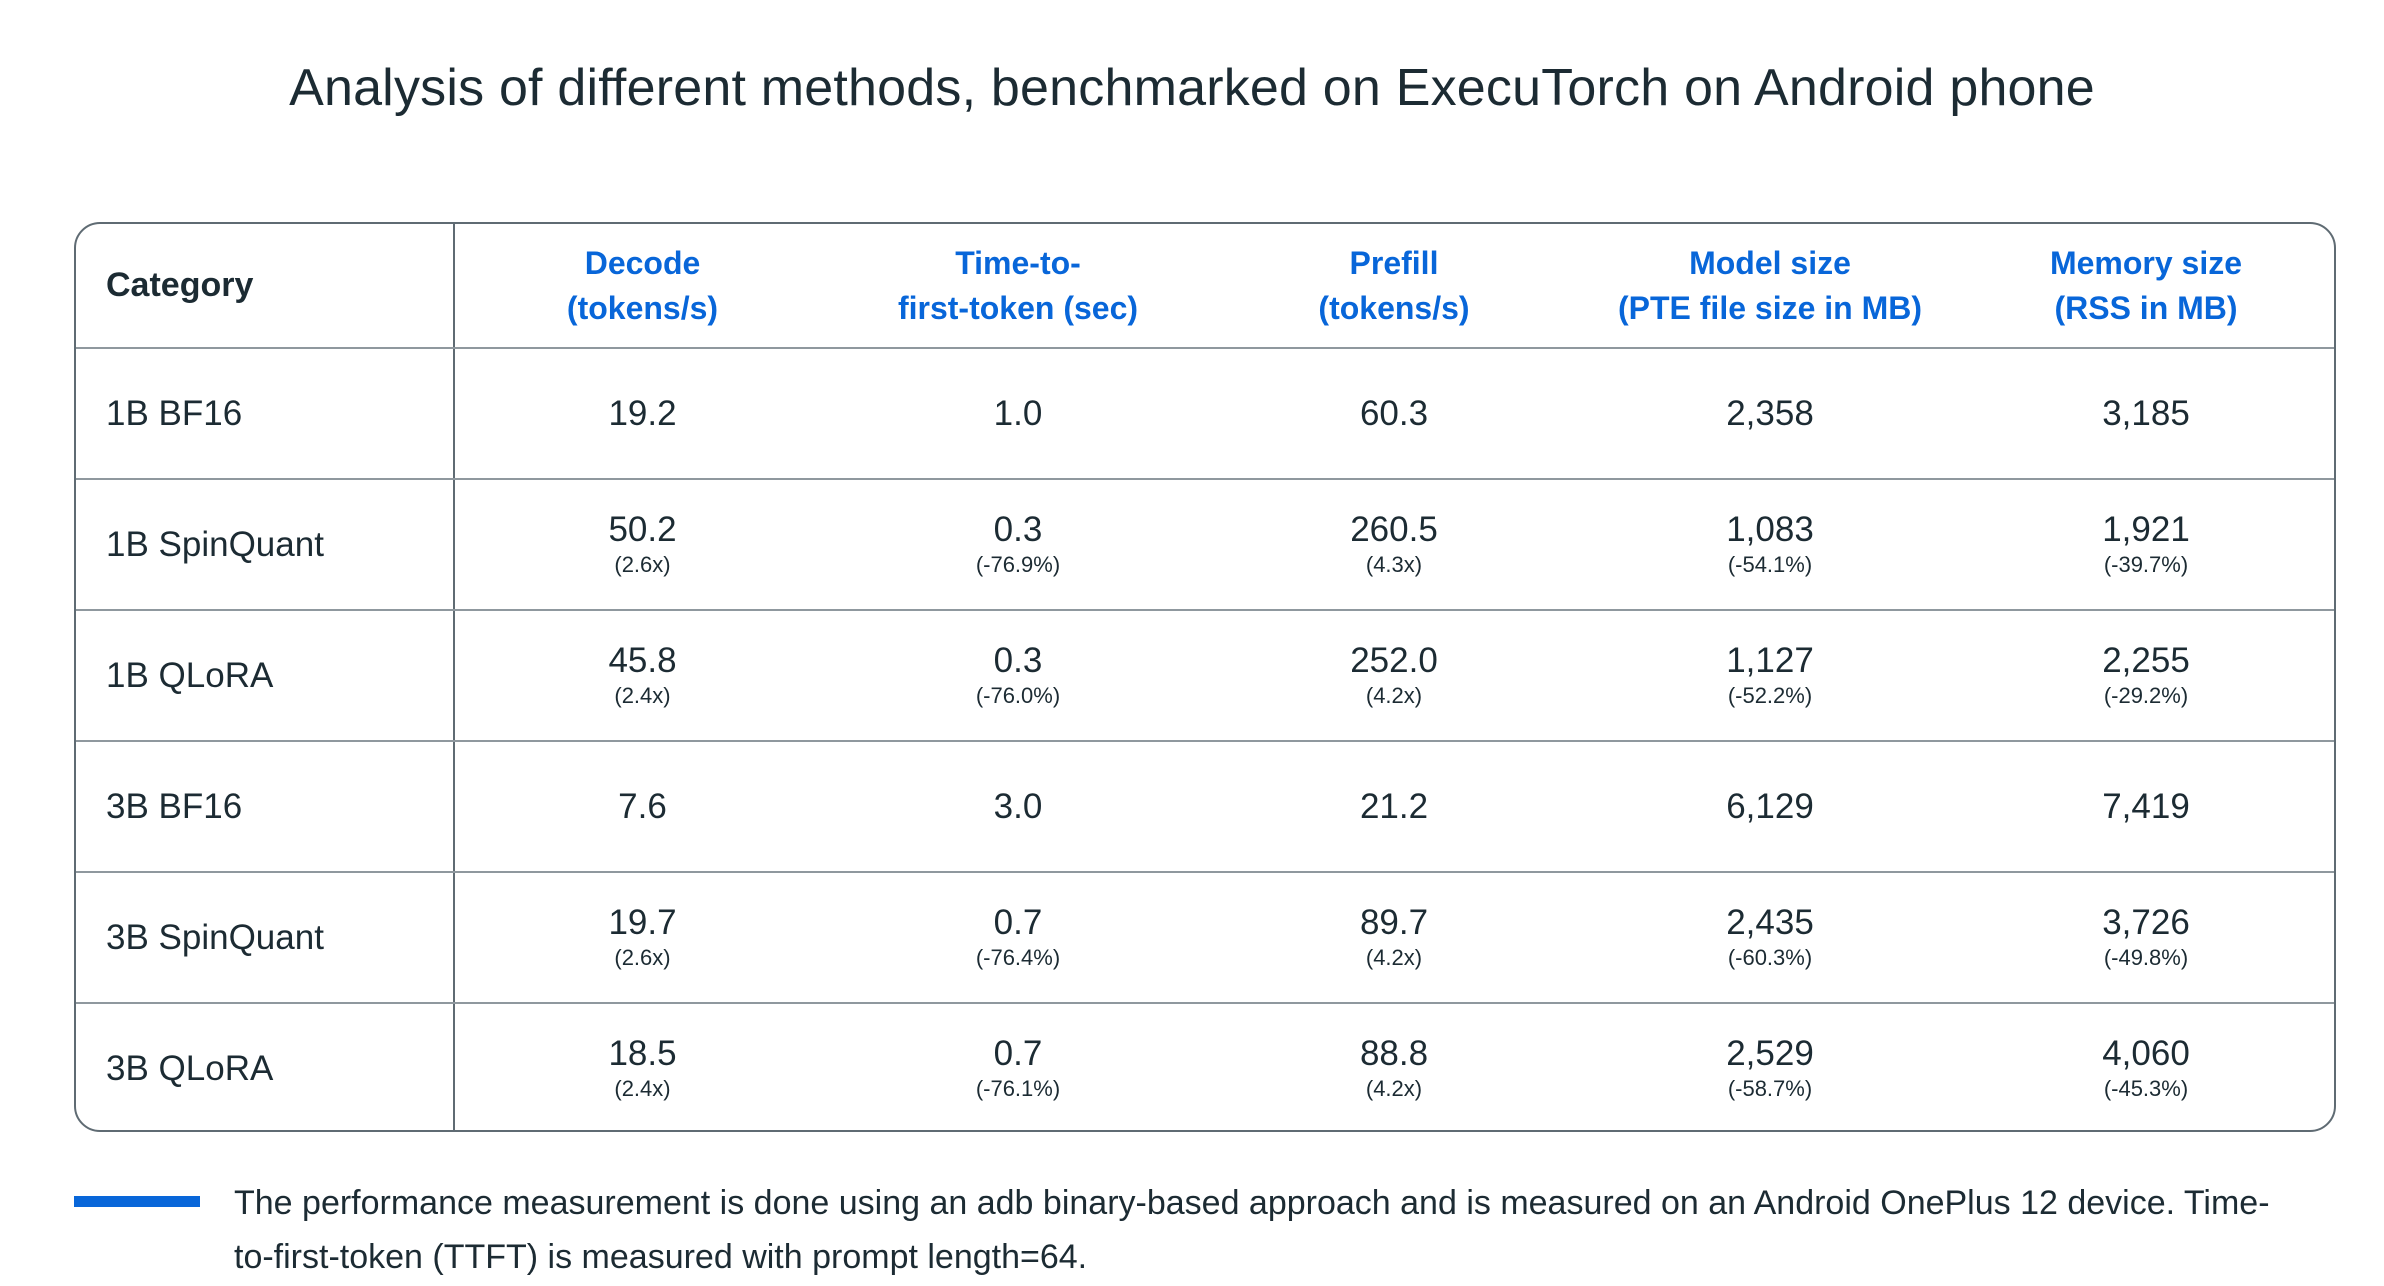 The height and width of the screenshot is (1286, 2384). I want to click on column-header-line1: Memory size, so click(2146, 262).